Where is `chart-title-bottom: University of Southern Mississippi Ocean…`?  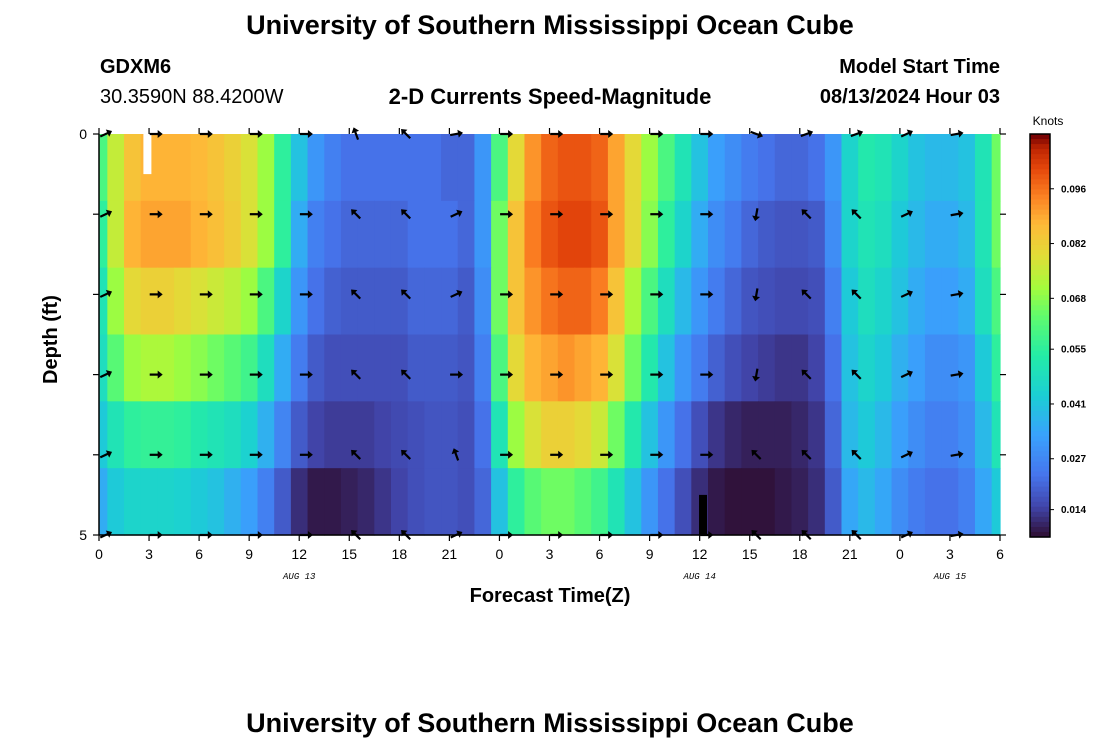 chart-title-bottom: University of Southern Mississippi Ocean… is located at coordinates (550, 723).